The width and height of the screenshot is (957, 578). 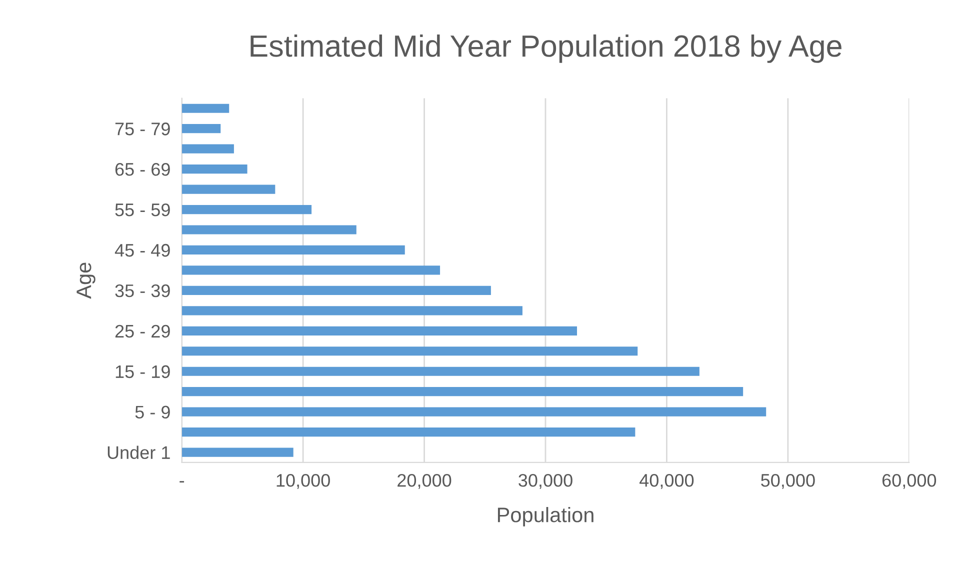 I want to click on y-axis-title: Age, so click(x=86, y=280).